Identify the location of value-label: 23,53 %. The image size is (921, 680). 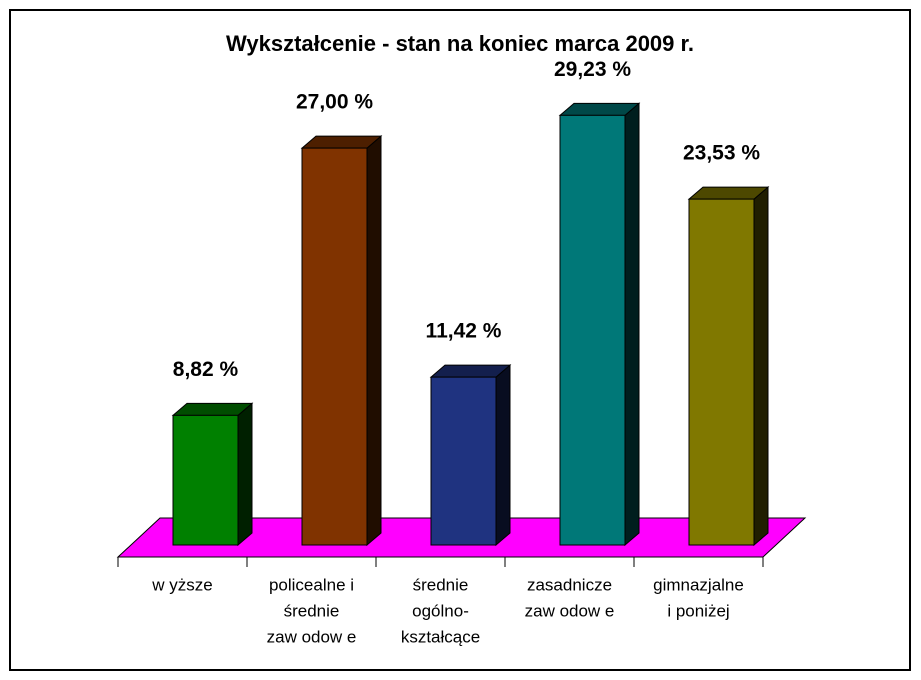
(721, 153).